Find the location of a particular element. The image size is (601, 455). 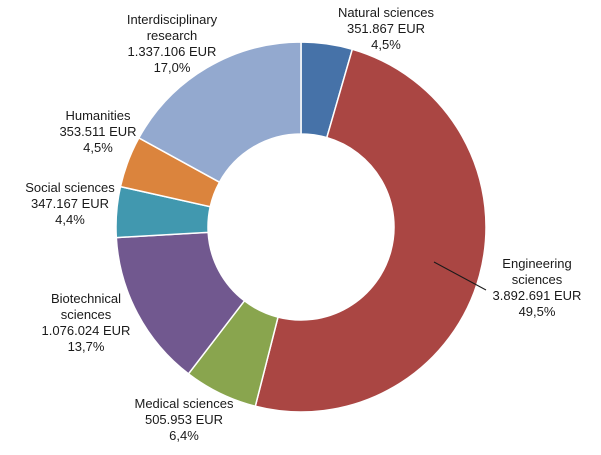

slice-biotechnical-sciences is located at coordinates (180, 303).